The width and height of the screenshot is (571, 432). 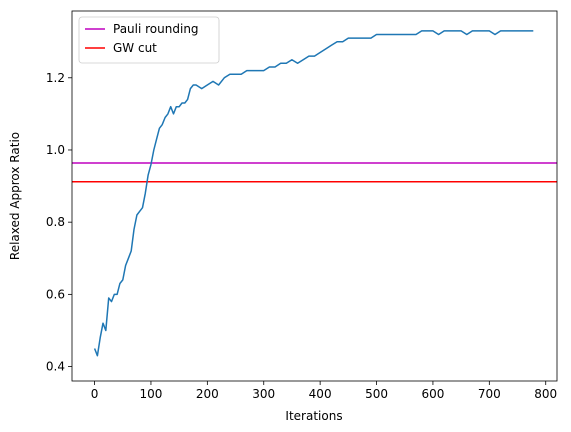 I want to click on y-tick-label: 0.4, so click(x=55, y=367).